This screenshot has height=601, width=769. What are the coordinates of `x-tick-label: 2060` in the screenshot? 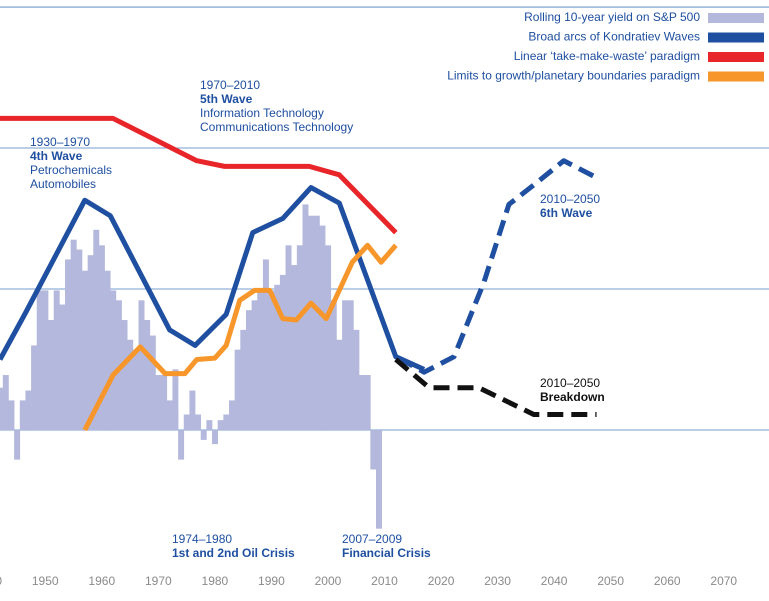 It's located at (667, 581).